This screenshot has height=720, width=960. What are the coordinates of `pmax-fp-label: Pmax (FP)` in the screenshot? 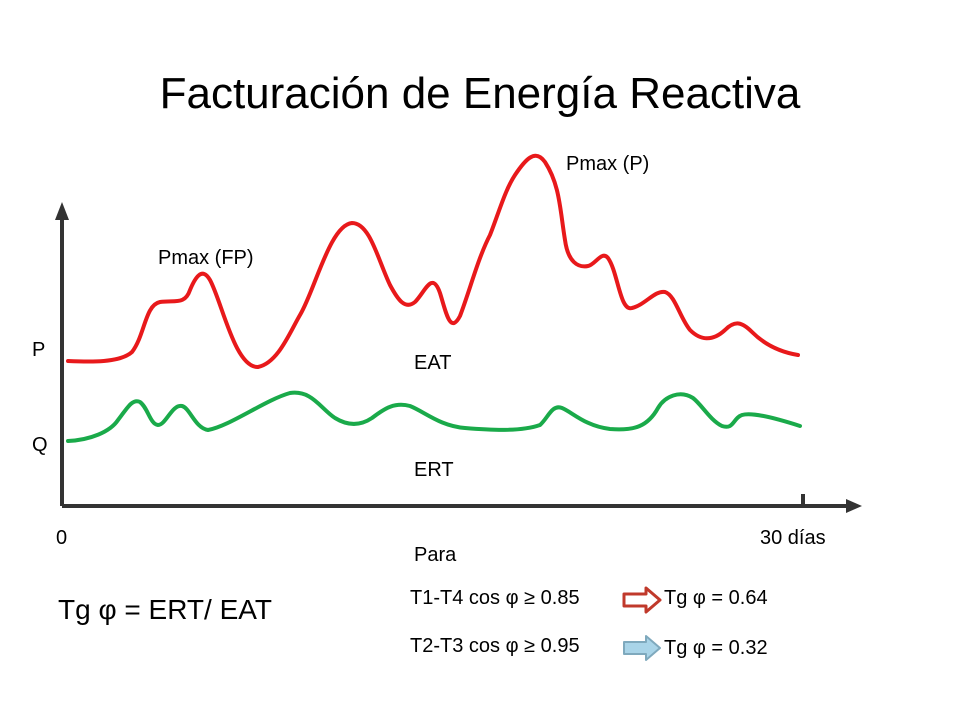 It's located at (206, 258).